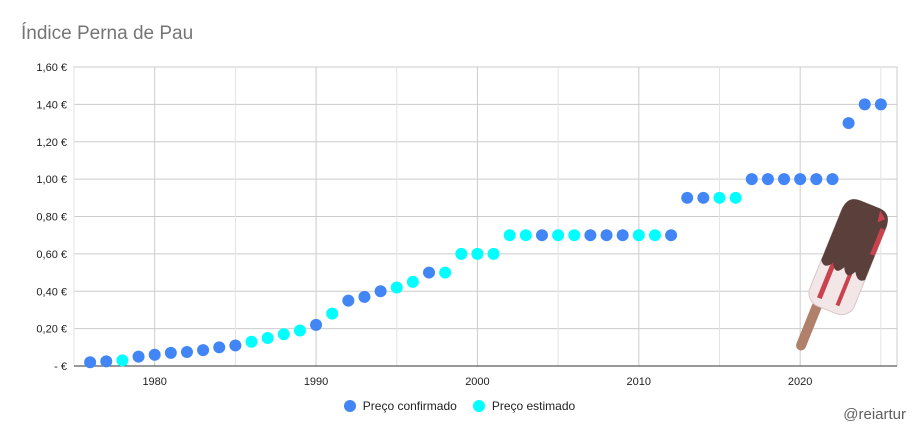  What do you see at coordinates (533, 406) in the screenshot?
I see `legend-label-estimado: Preço estimado` at bounding box center [533, 406].